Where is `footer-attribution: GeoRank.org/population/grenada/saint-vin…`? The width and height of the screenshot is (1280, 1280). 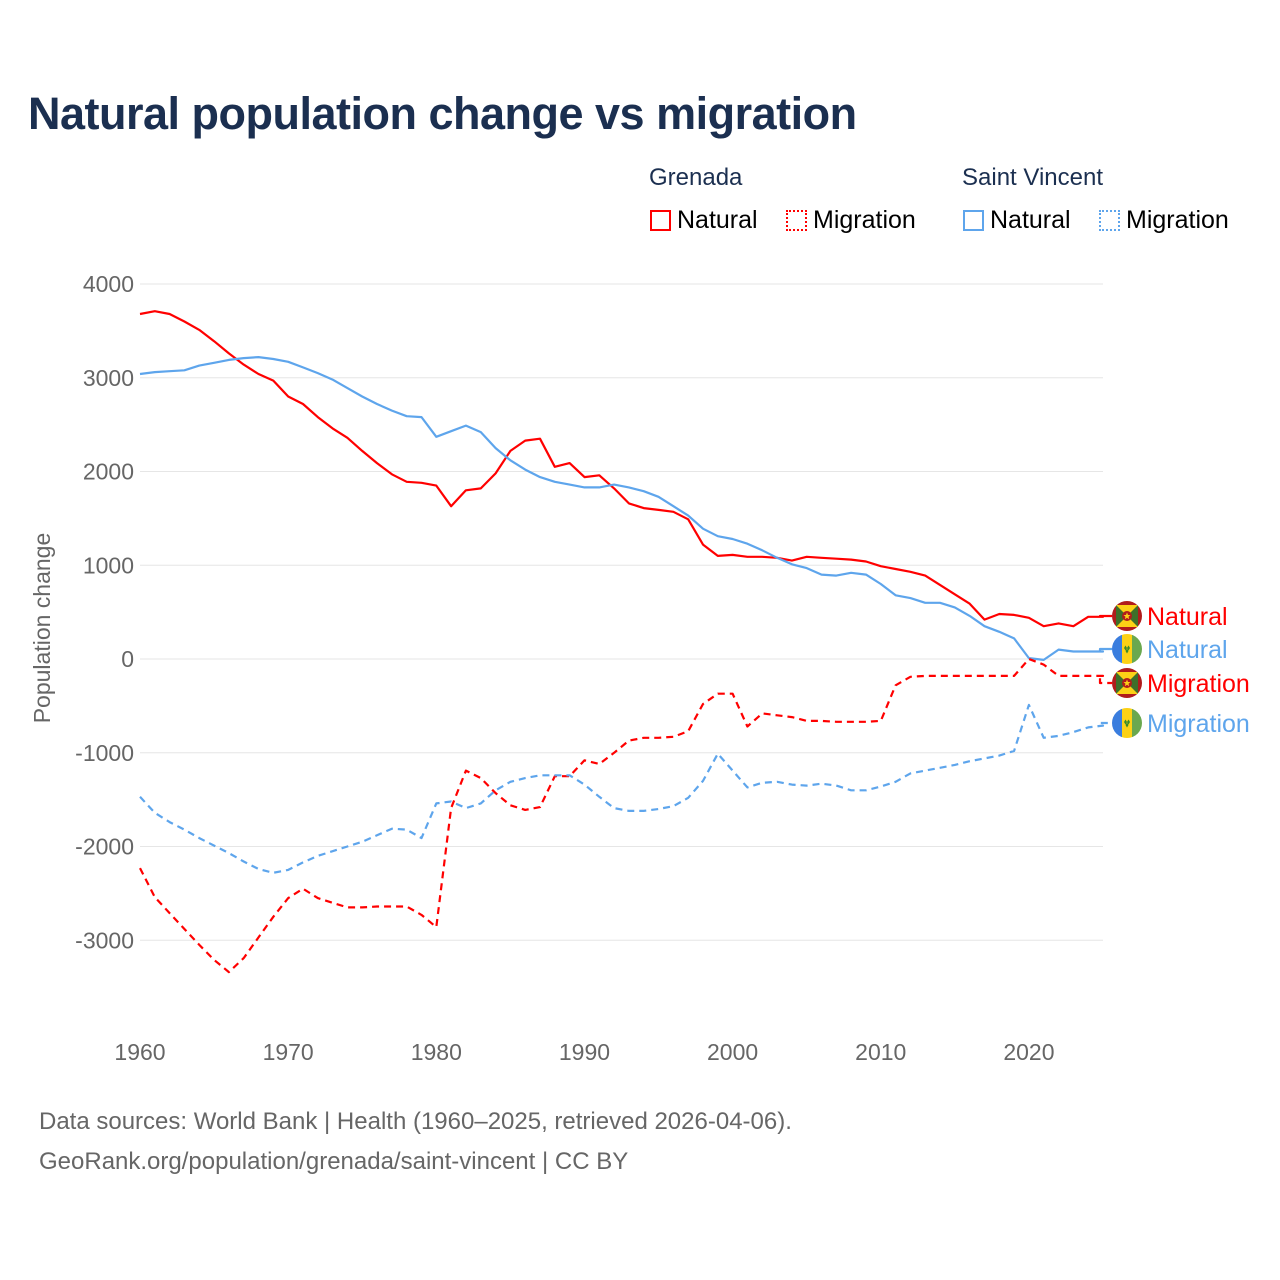
footer-attribution: GeoRank.org/population/grenada/saint-vin… is located at coordinates (334, 1161).